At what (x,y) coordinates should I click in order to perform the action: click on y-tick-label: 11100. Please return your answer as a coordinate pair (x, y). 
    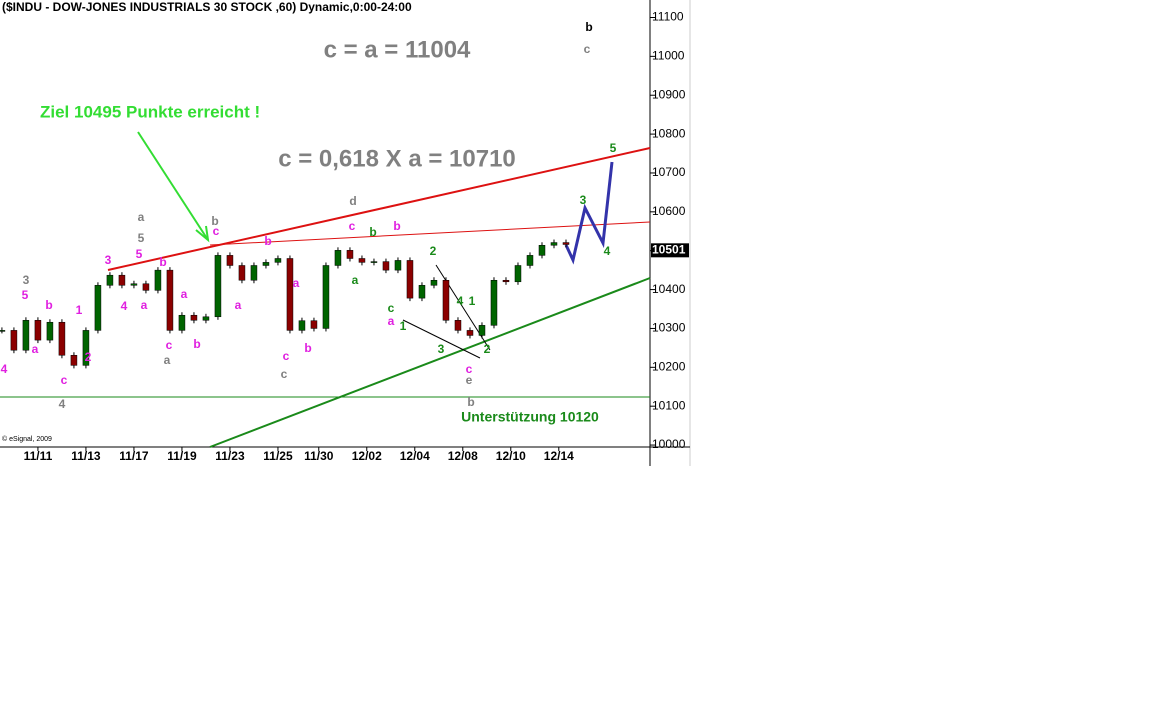
    Looking at the image, I should click on (668, 17).